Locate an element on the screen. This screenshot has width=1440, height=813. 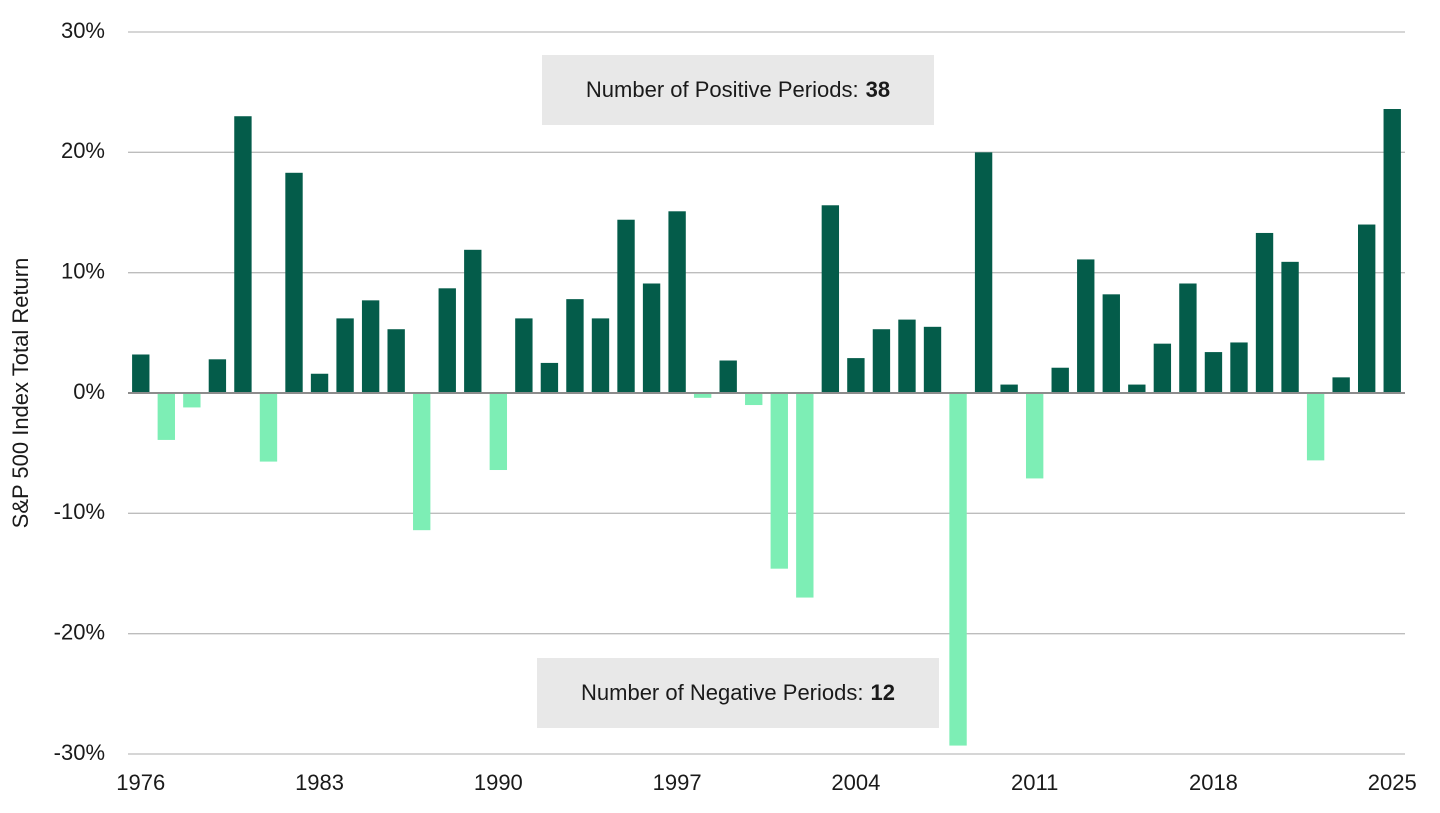
y-axis-label: S&P 500 Index Total Return is located at coordinates (20, 393).